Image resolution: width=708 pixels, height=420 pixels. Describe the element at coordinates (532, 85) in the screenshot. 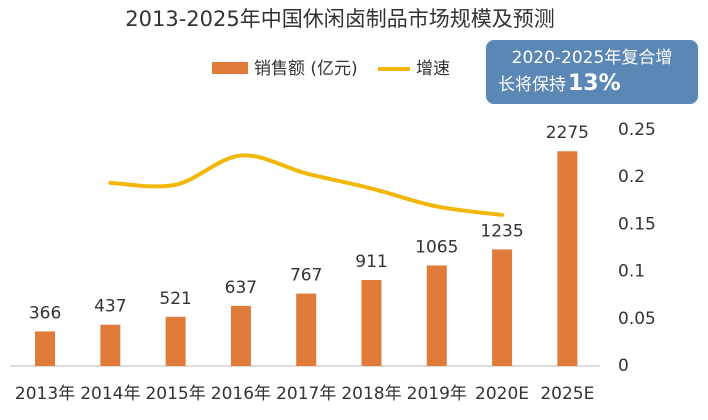

I see `callout-text: 长将保持` at that location.